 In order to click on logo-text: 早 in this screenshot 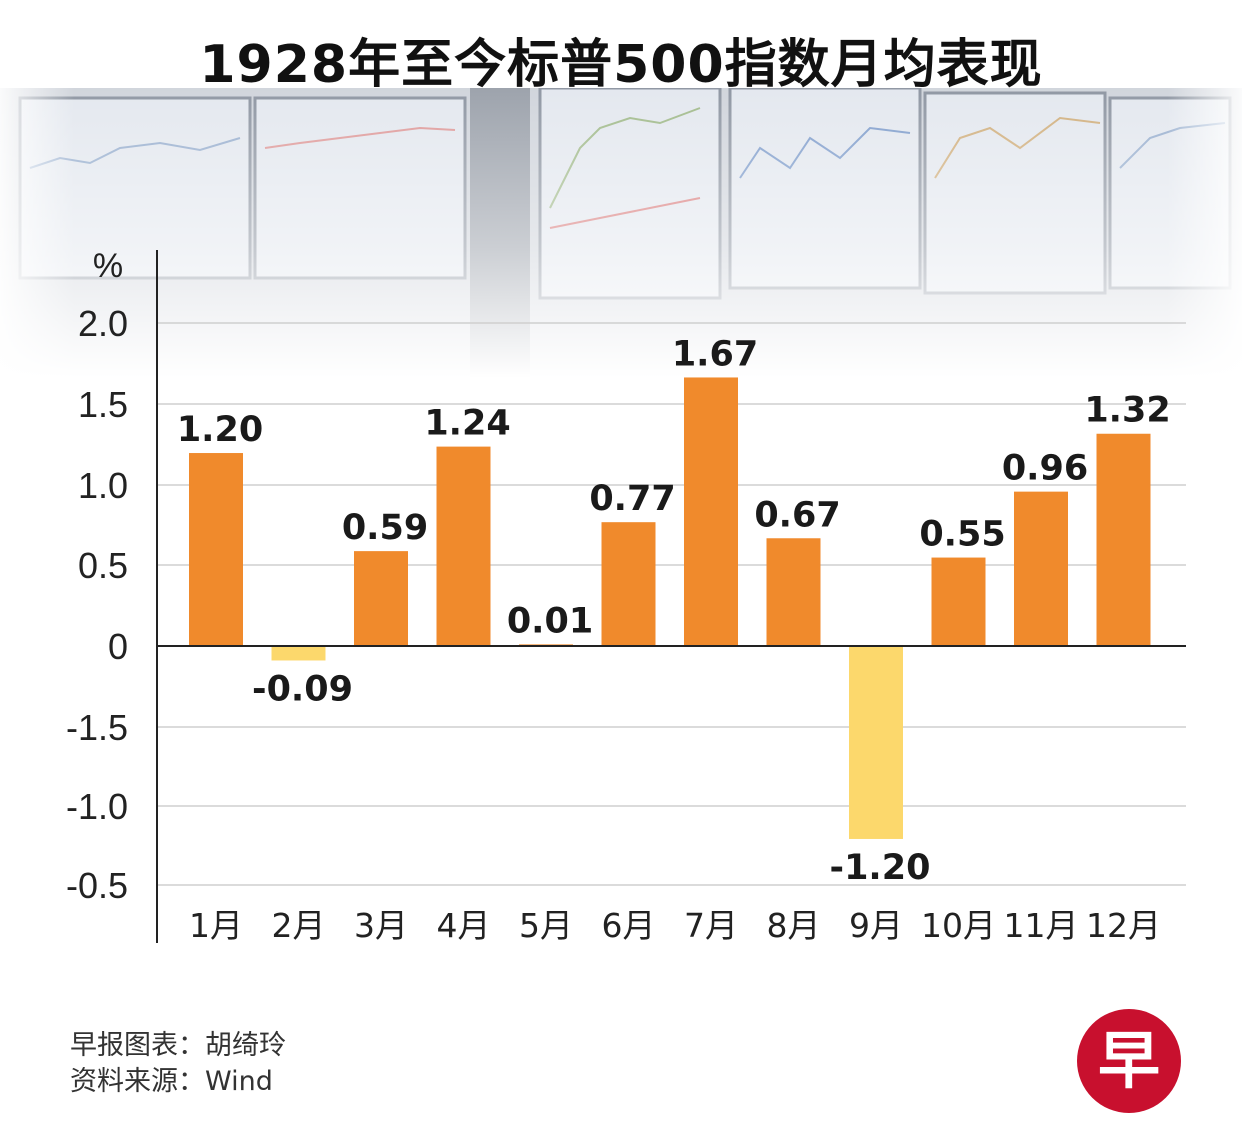, I will do `click(1129, 1060)`.